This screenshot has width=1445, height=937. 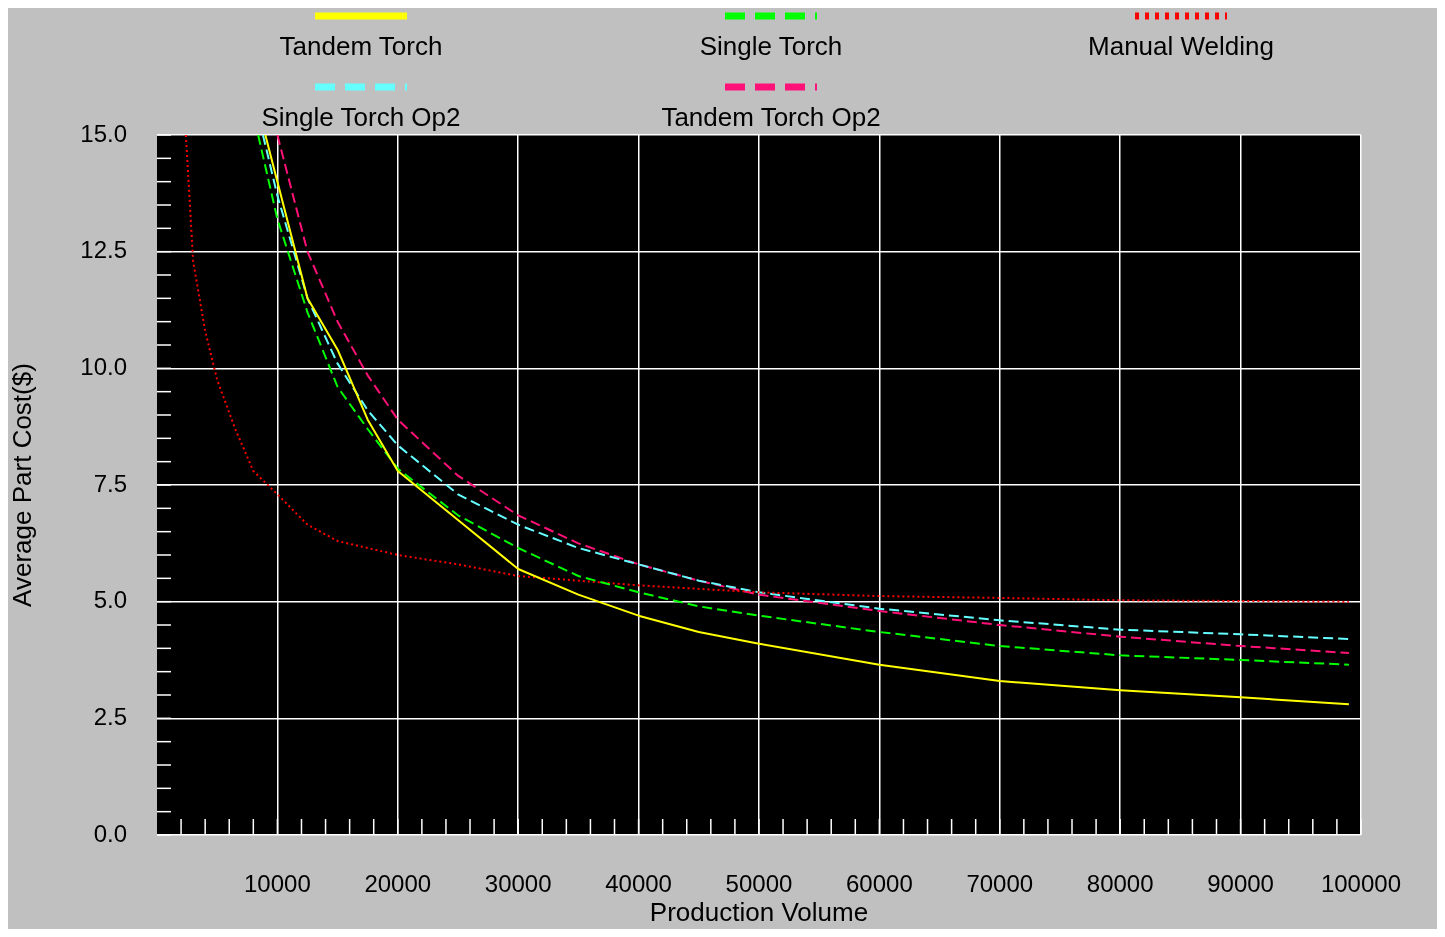 I want to click on x-tick-label: 80000, so click(x=1120, y=884).